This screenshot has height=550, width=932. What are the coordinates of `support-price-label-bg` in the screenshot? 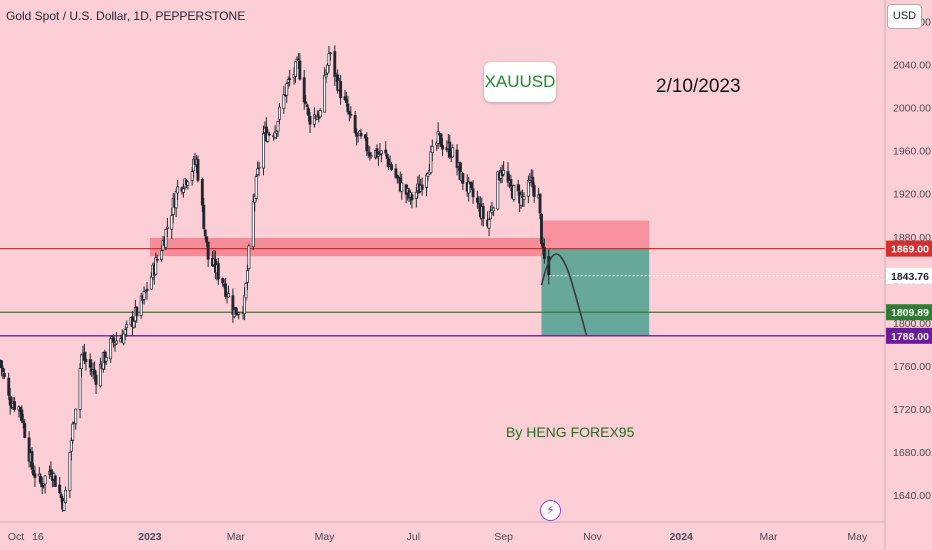 It's located at (909, 312).